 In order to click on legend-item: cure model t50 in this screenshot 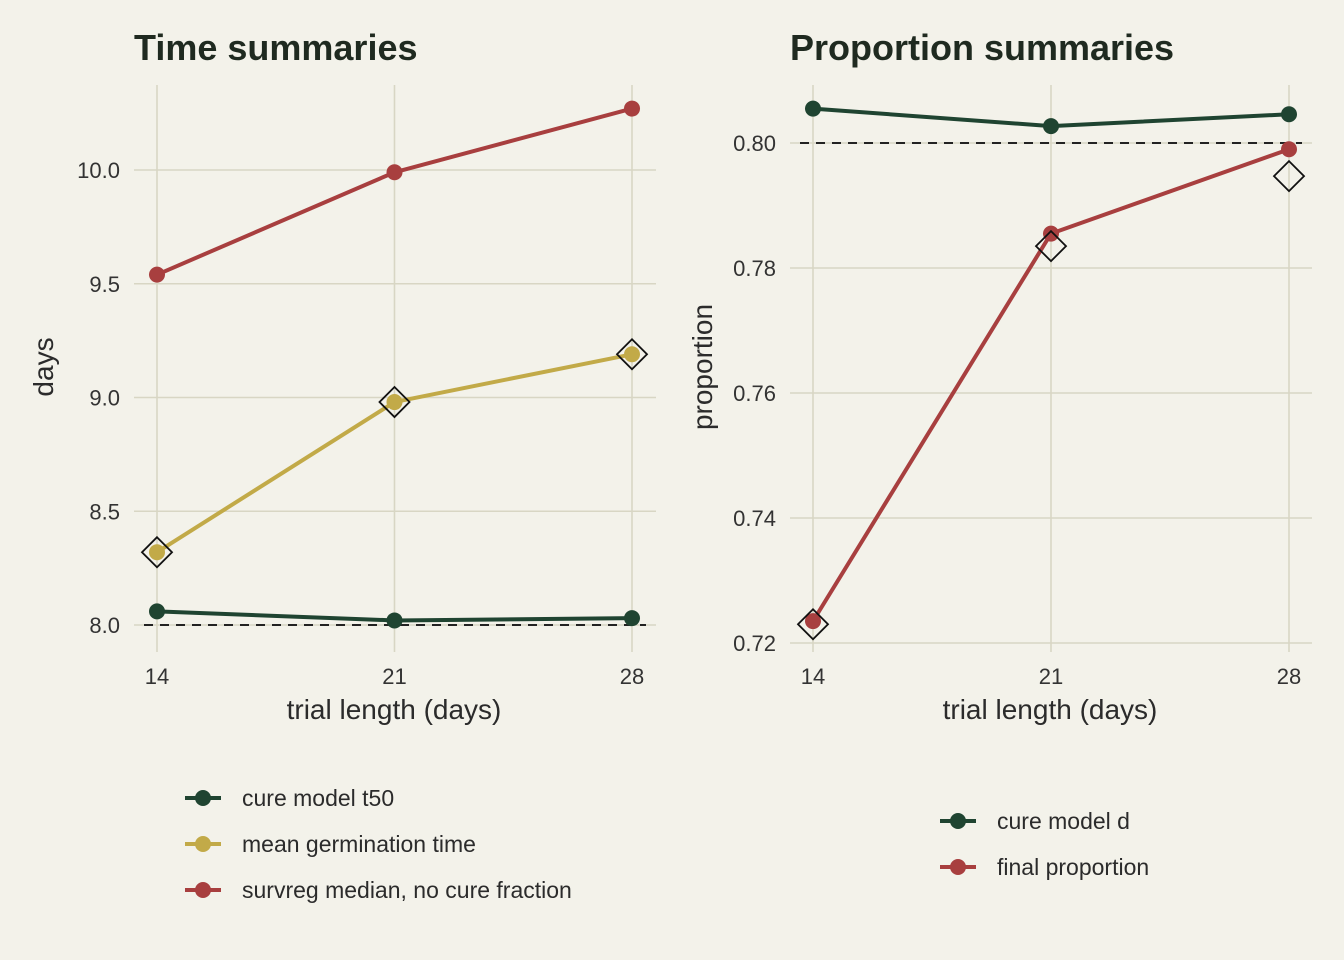, I will do `click(289, 798)`.